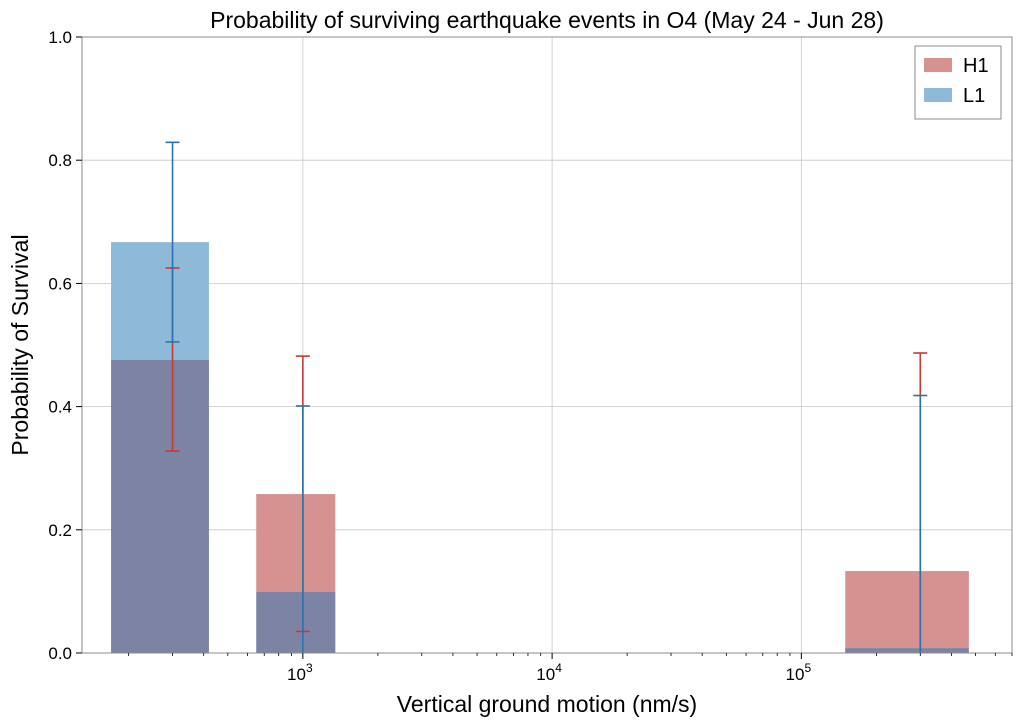 This screenshot has height=728, width=1021. What do you see at coordinates (300, 672) in the screenshot?
I see `x-tick-label: 10³` at bounding box center [300, 672].